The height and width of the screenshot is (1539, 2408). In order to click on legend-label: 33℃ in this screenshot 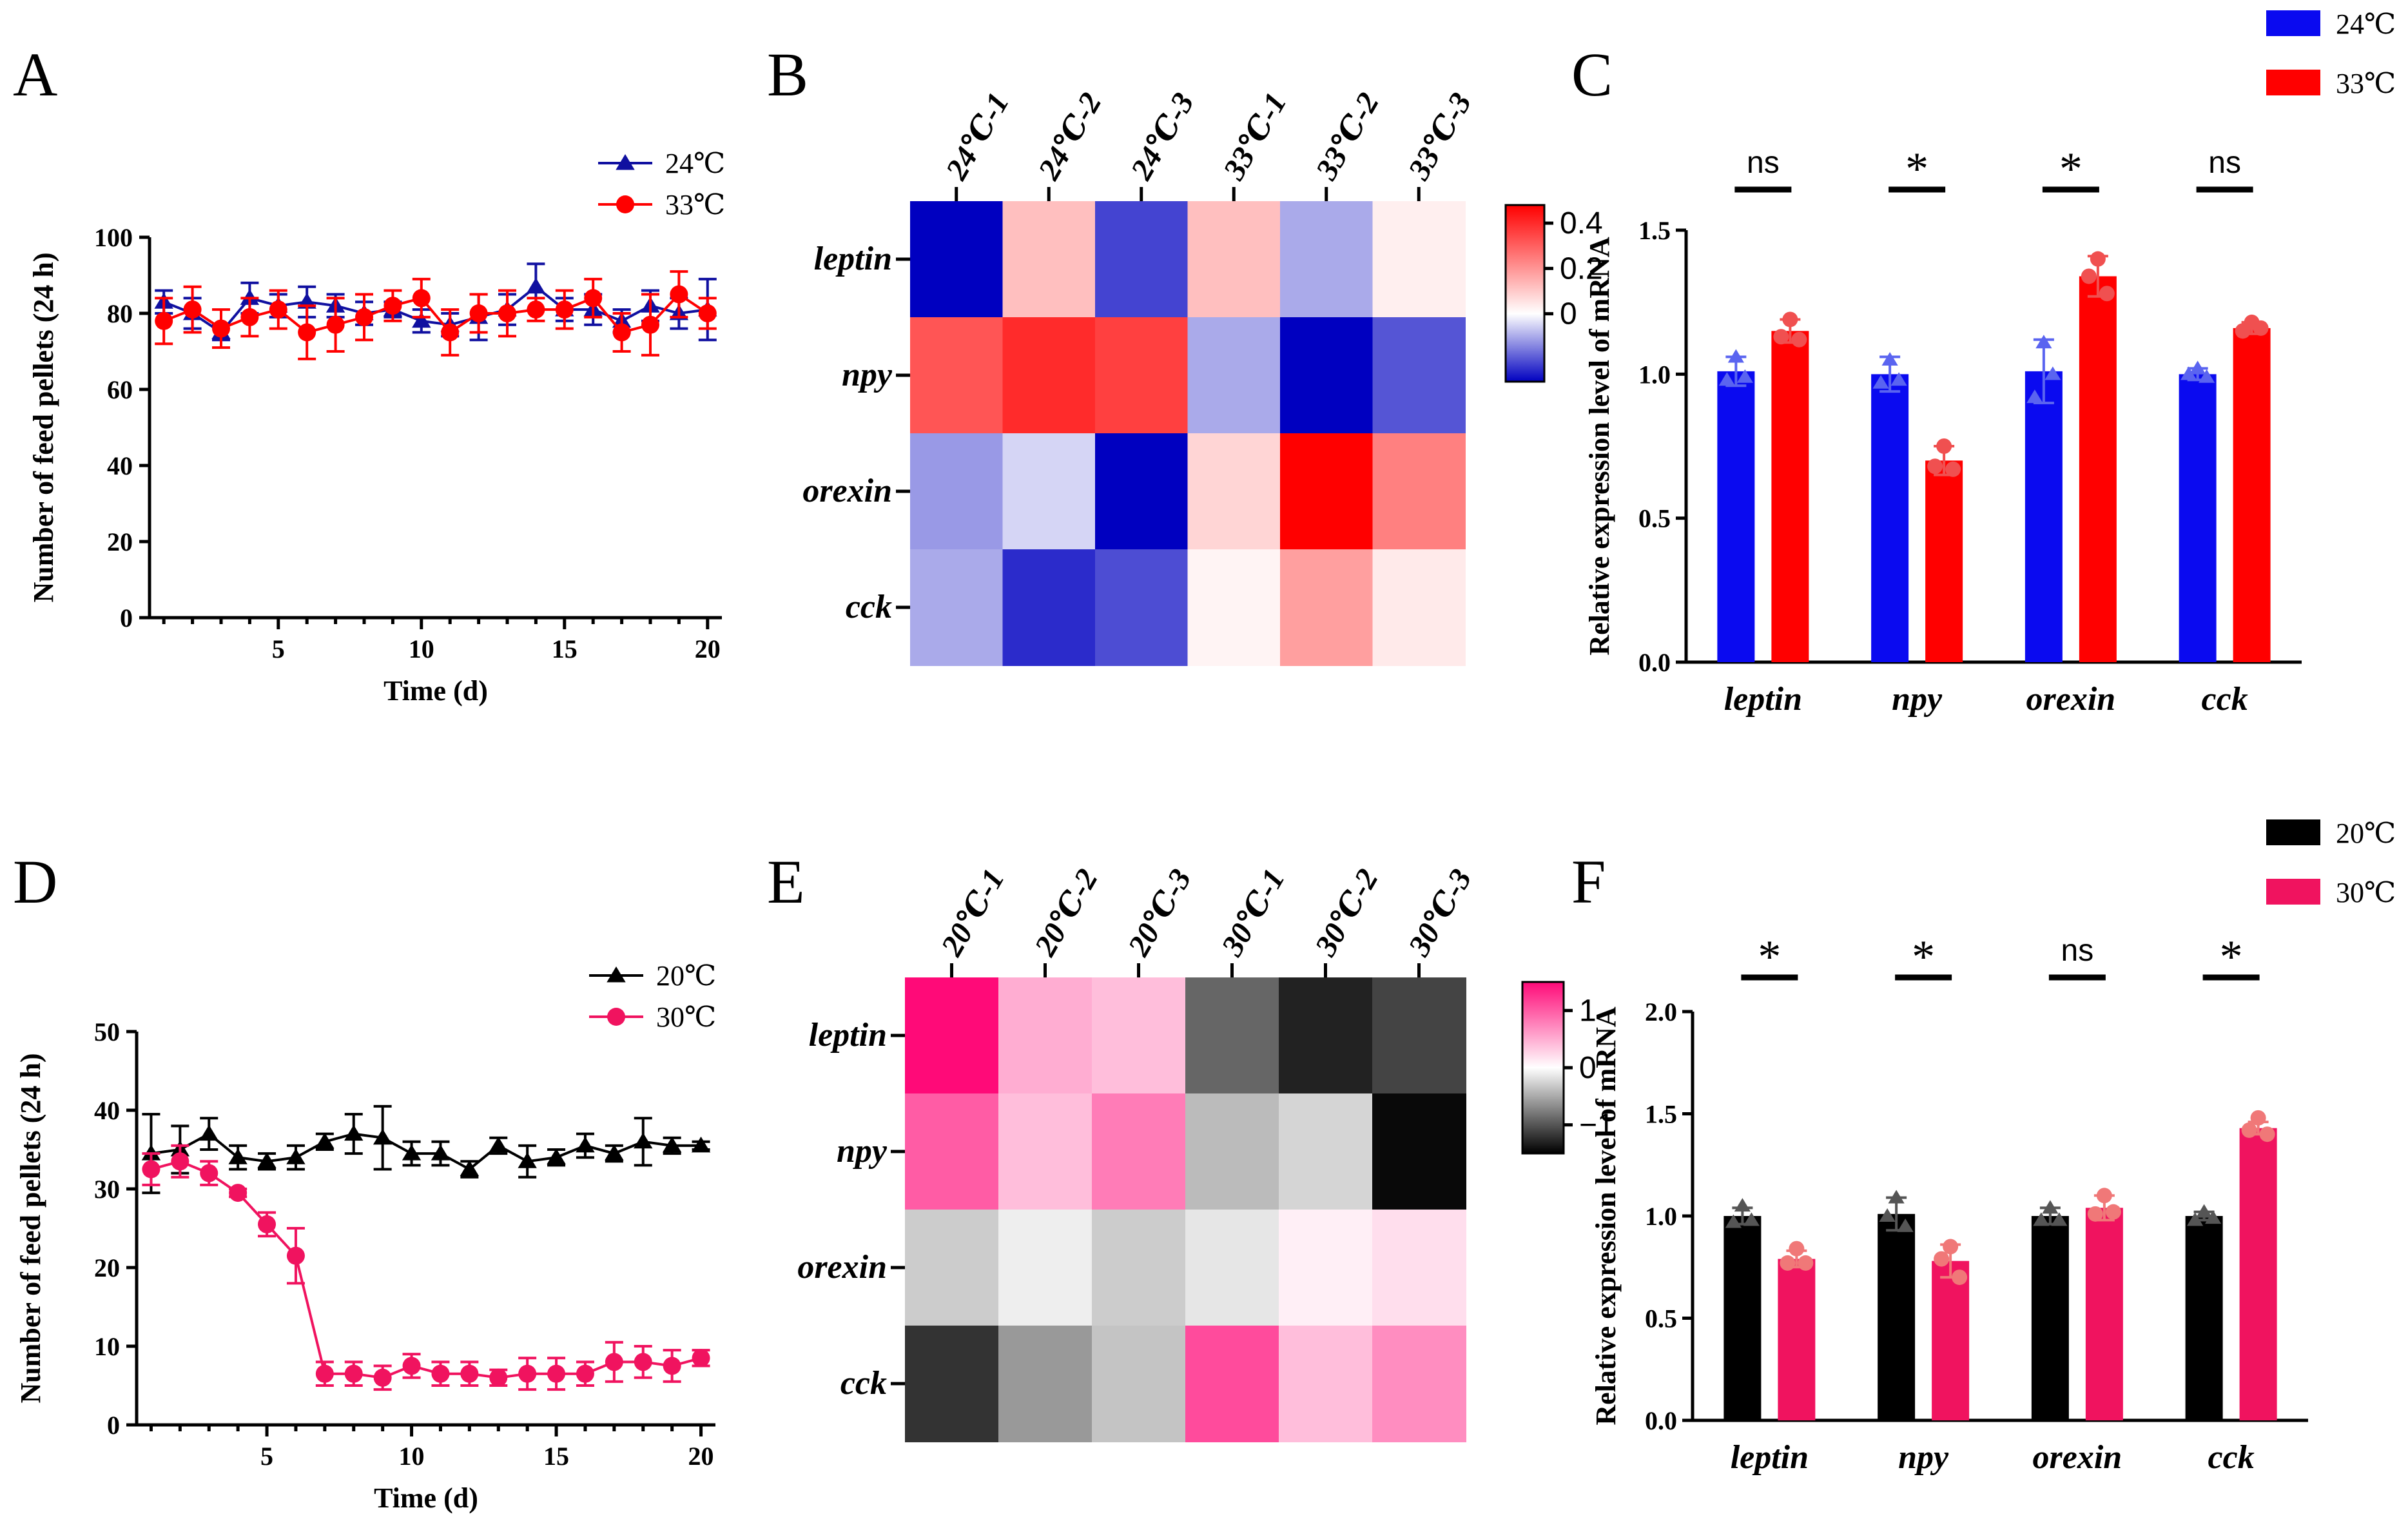, I will do `click(2366, 83)`.